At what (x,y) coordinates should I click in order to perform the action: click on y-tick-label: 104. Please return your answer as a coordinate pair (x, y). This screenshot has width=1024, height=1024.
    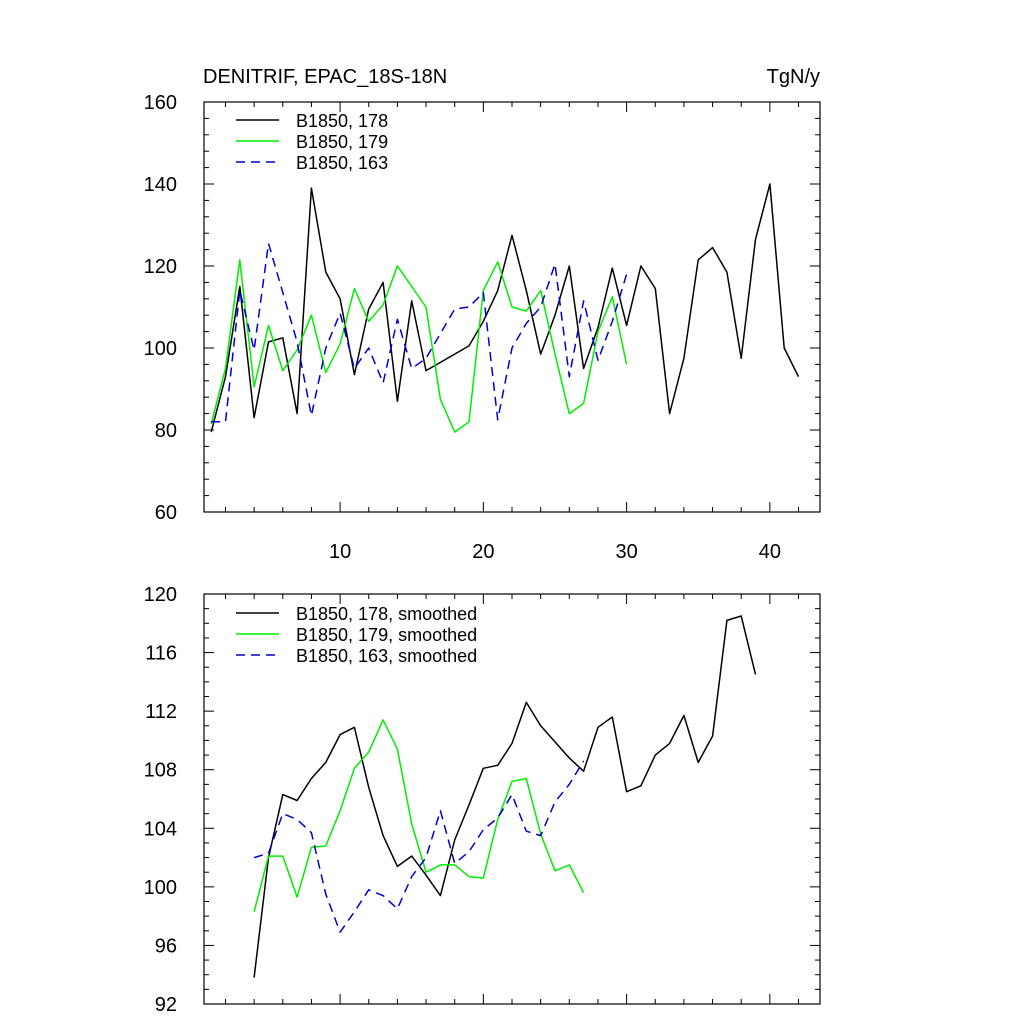
    Looking at the image, I should click on (160, 829).